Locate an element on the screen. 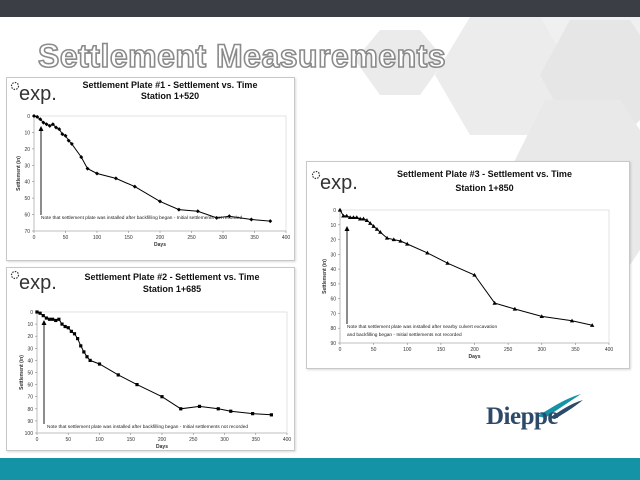  chart-subtitle: Station 1+685 is located at coordinates (172, 289).